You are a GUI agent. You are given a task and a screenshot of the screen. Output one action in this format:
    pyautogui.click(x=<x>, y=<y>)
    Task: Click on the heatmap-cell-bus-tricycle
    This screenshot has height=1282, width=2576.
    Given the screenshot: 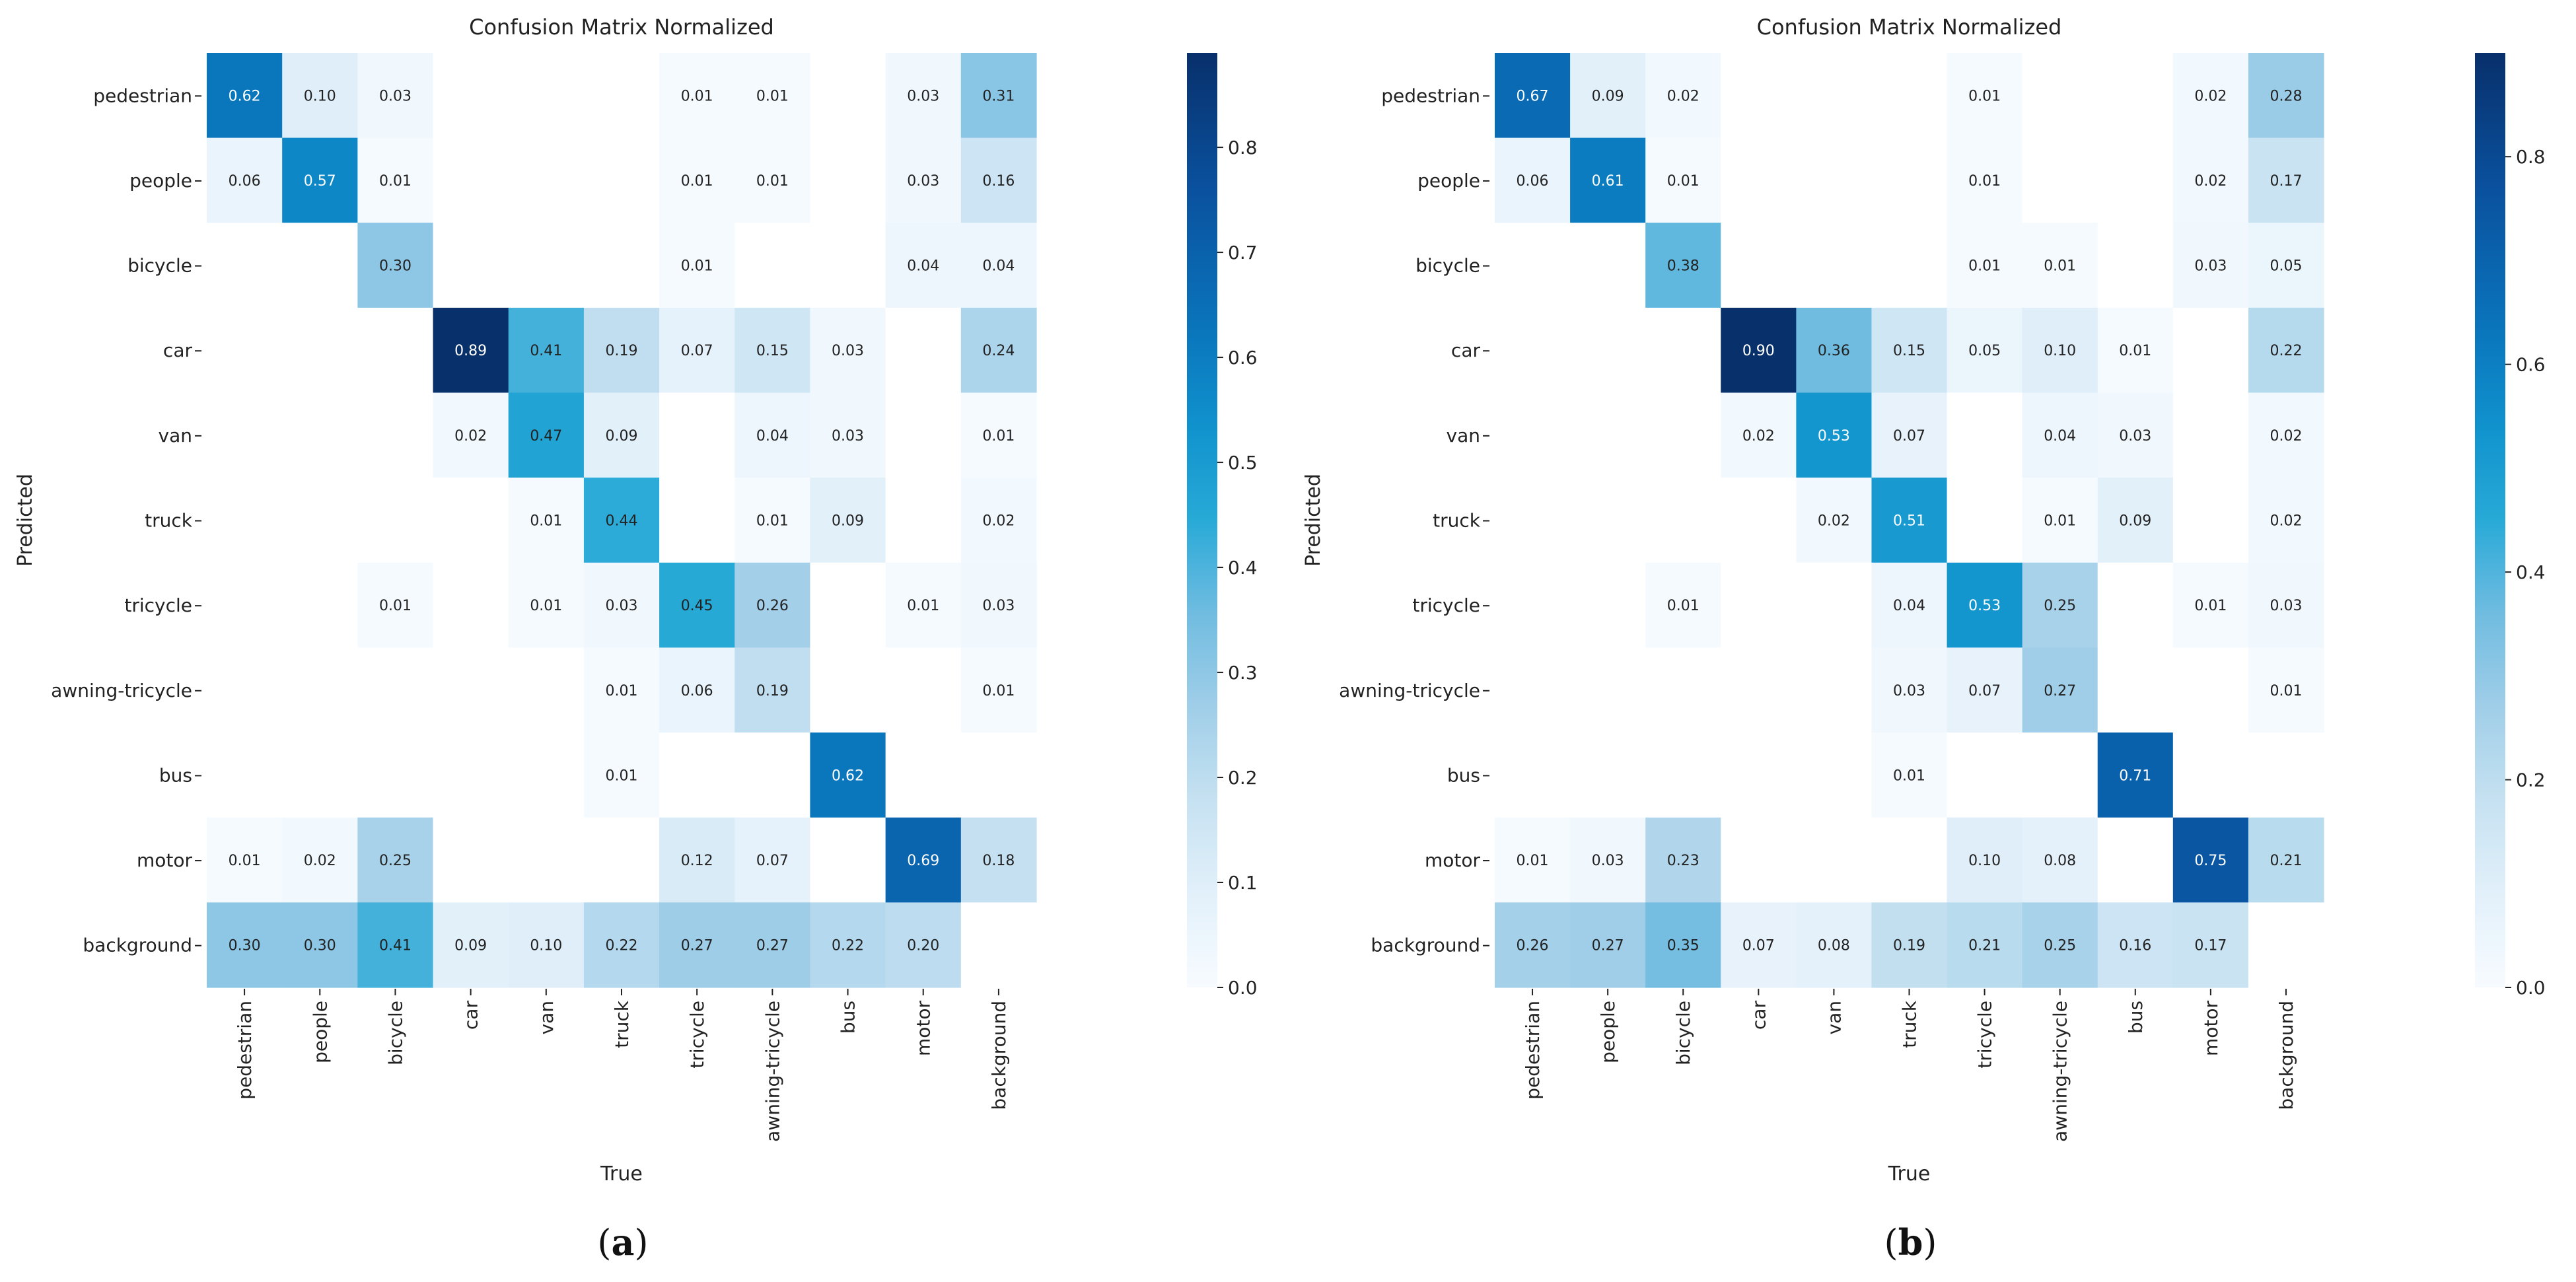 What is the action you would take?
    pyautogui.click(x=1985, y=775)
    